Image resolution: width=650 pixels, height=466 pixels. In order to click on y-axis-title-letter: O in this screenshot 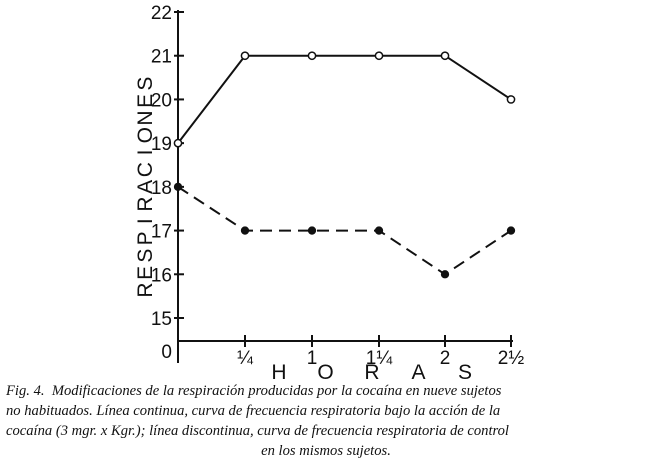, I will do `click(145, 135)`.